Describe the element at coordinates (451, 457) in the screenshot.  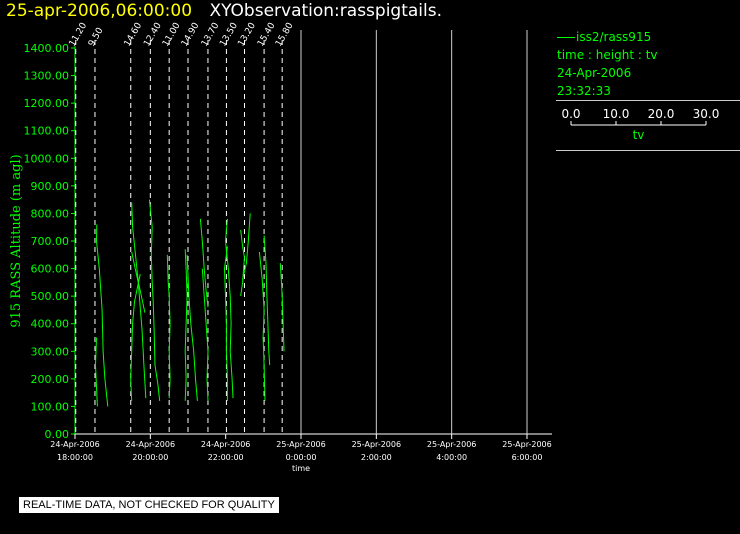
I see `x-tick-time: 4:00:00` at that location.